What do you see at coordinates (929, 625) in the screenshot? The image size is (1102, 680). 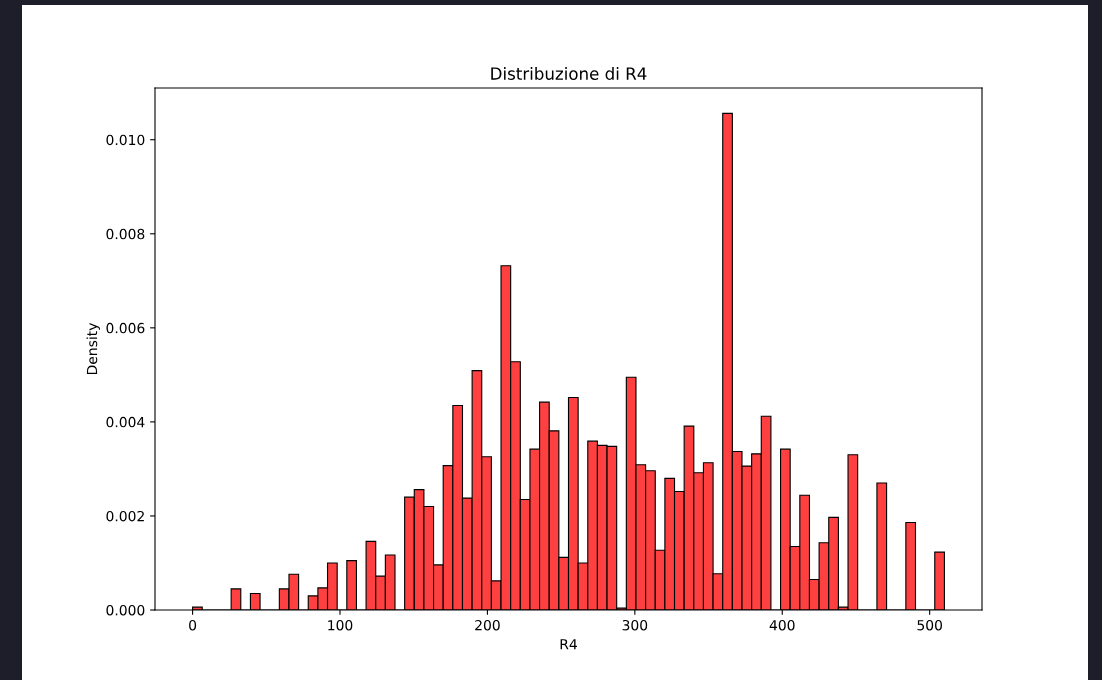 I see `x-tick-label: 500` at bounding box center [929, 625].